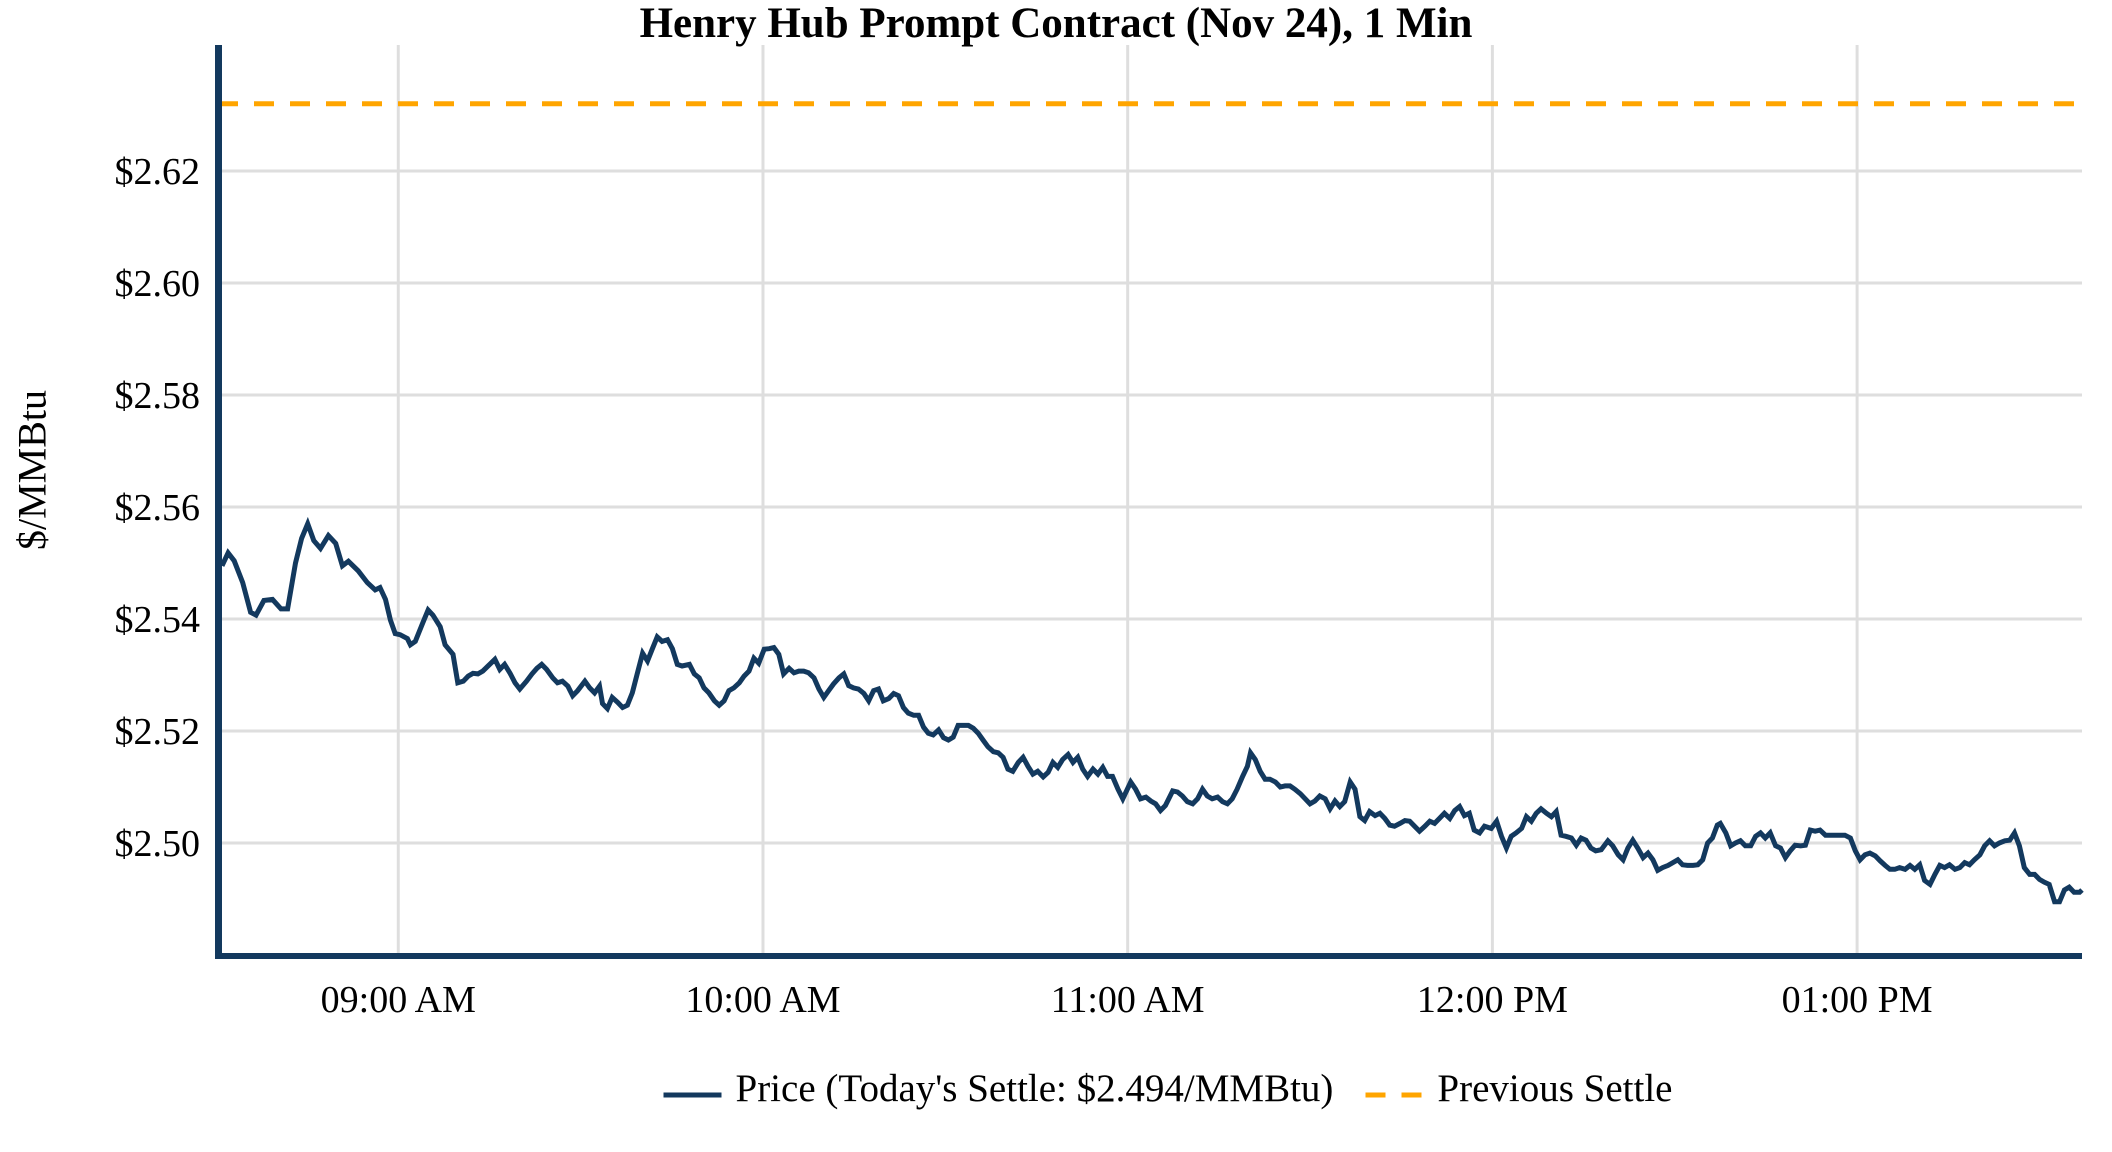 The image size is (2112, 1152). I want to click on x-tick-label: 12:00 PM, so click(1492, 1000).